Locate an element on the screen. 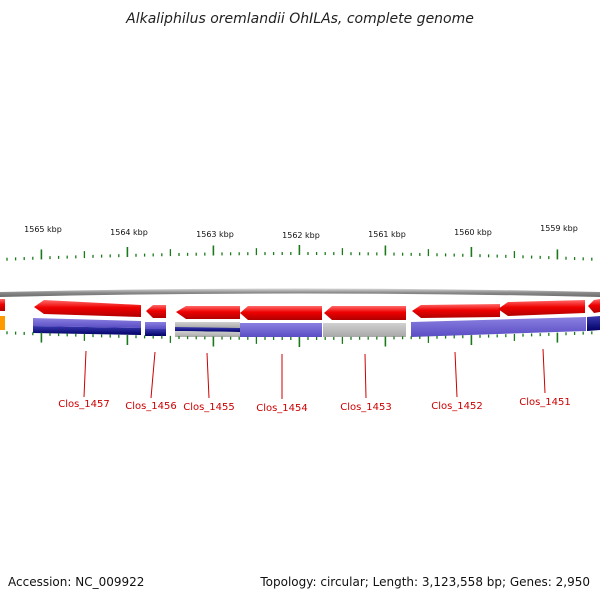 This screenshot has width=600, height=600. feature-band-track is located at coordinates (300, 326).